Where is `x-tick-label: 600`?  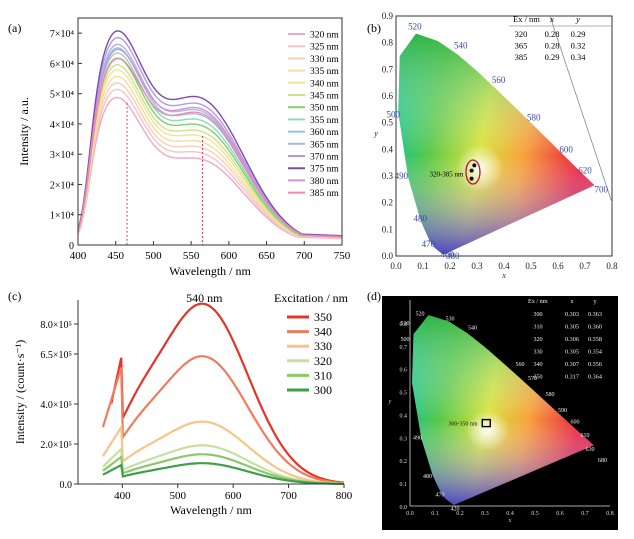
x-tick-label: 600 is located at coordinates (229, 256).